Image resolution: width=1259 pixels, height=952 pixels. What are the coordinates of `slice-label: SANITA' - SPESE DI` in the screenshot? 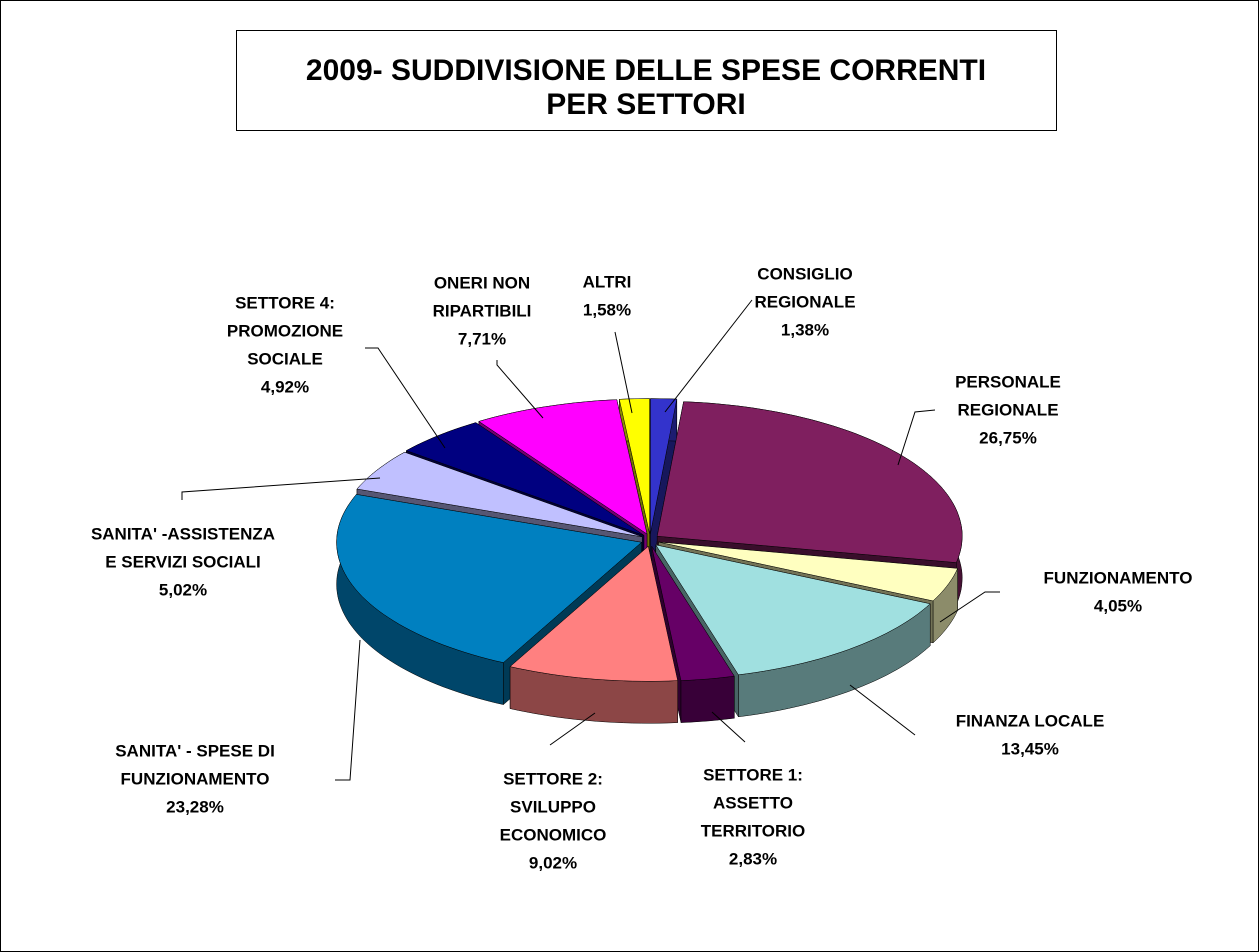 It's located at (195, 750).